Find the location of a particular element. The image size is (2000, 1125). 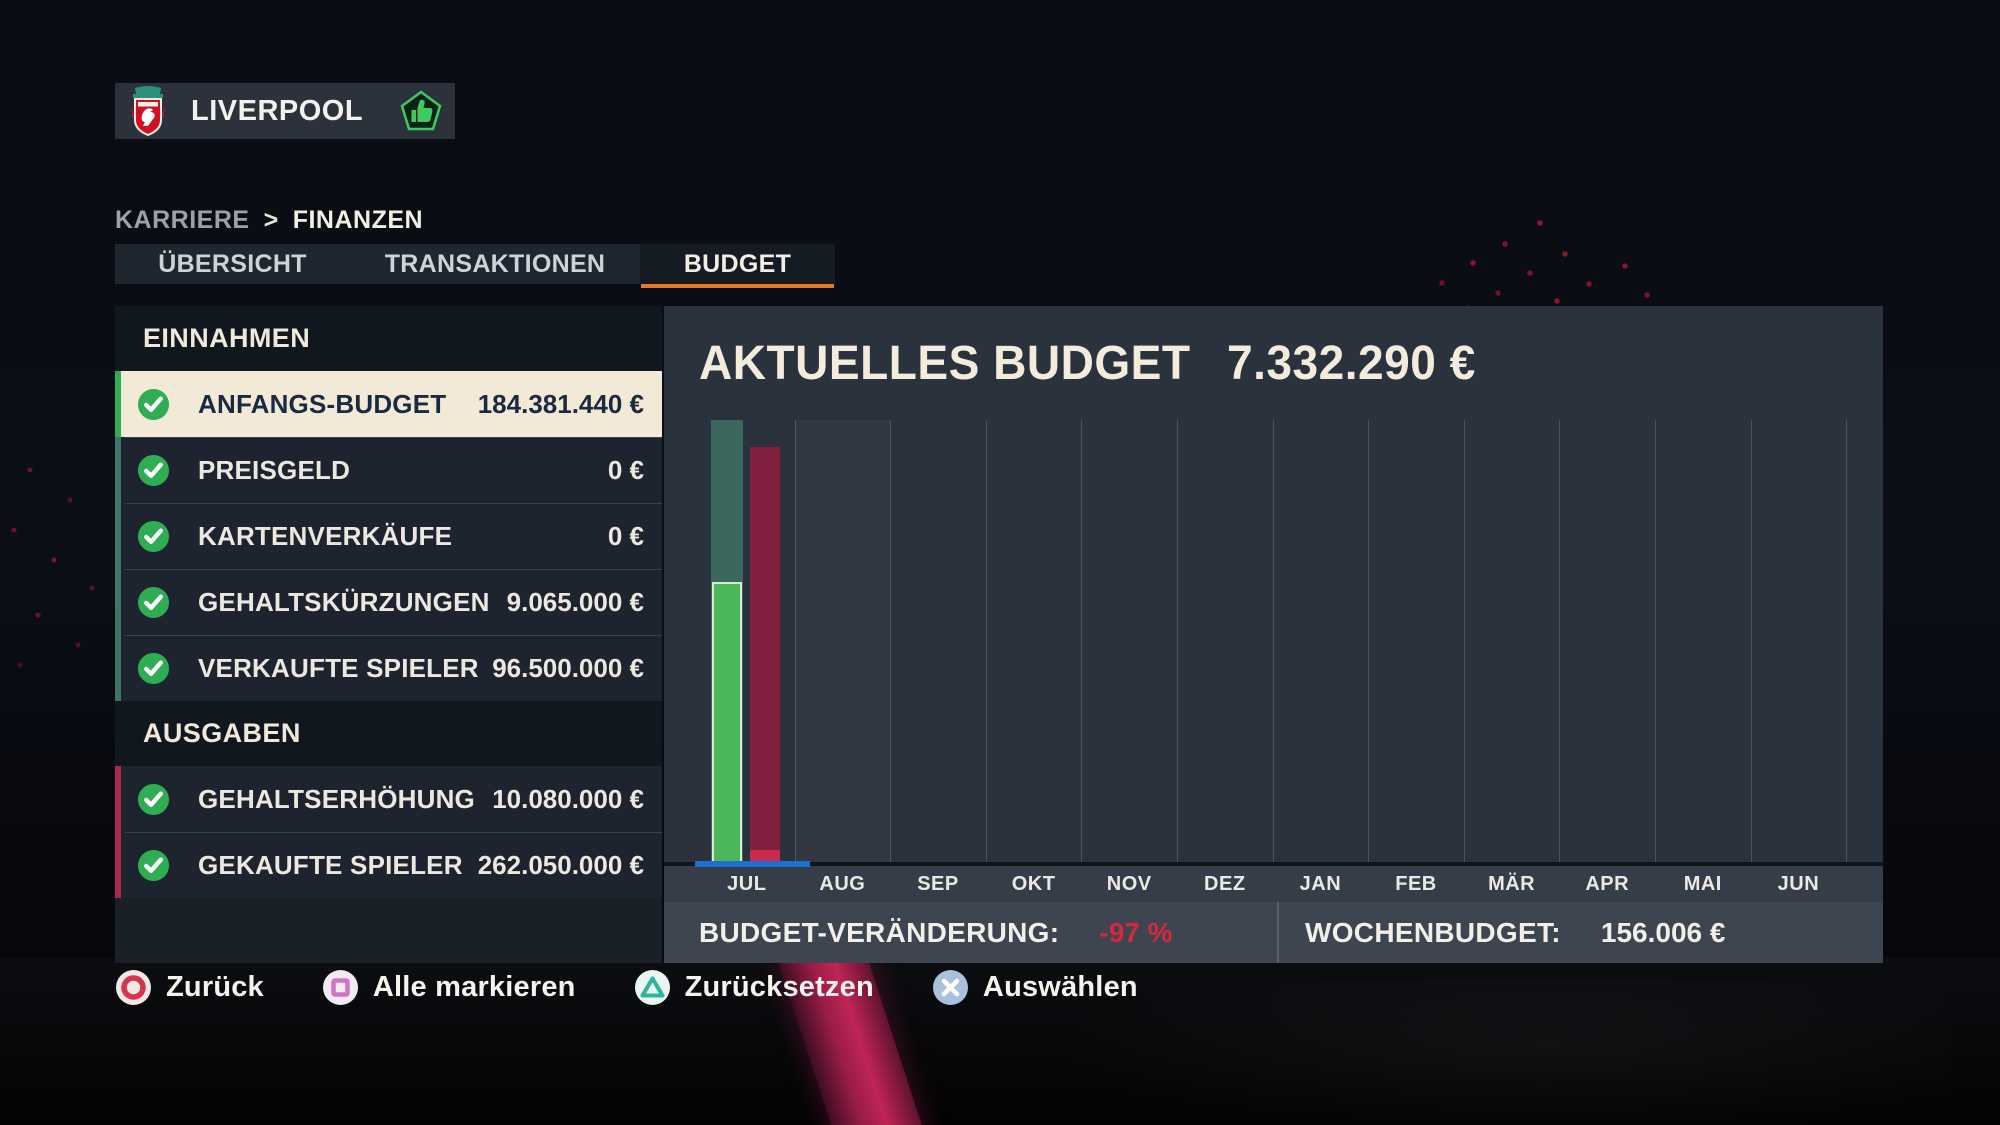

chart-axis-line is located at coordinates (1273, 864).